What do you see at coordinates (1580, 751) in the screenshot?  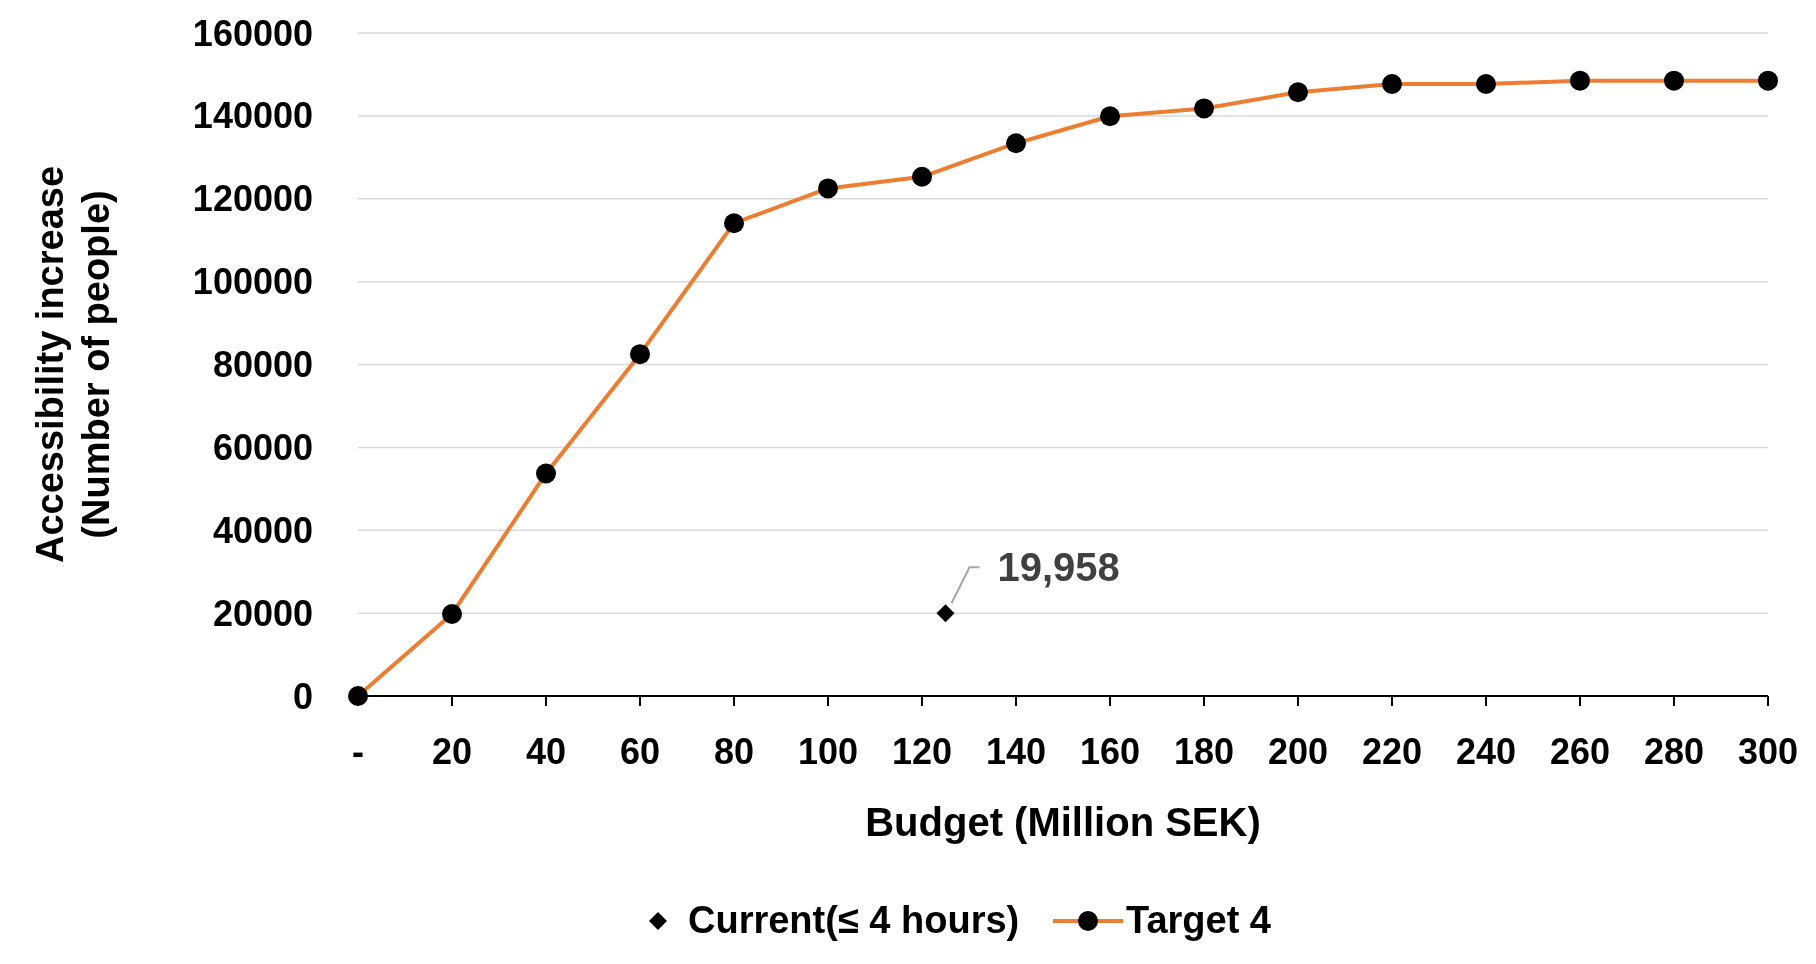 I see `x-tick-label: 260` at bounding box center [1580, 751].